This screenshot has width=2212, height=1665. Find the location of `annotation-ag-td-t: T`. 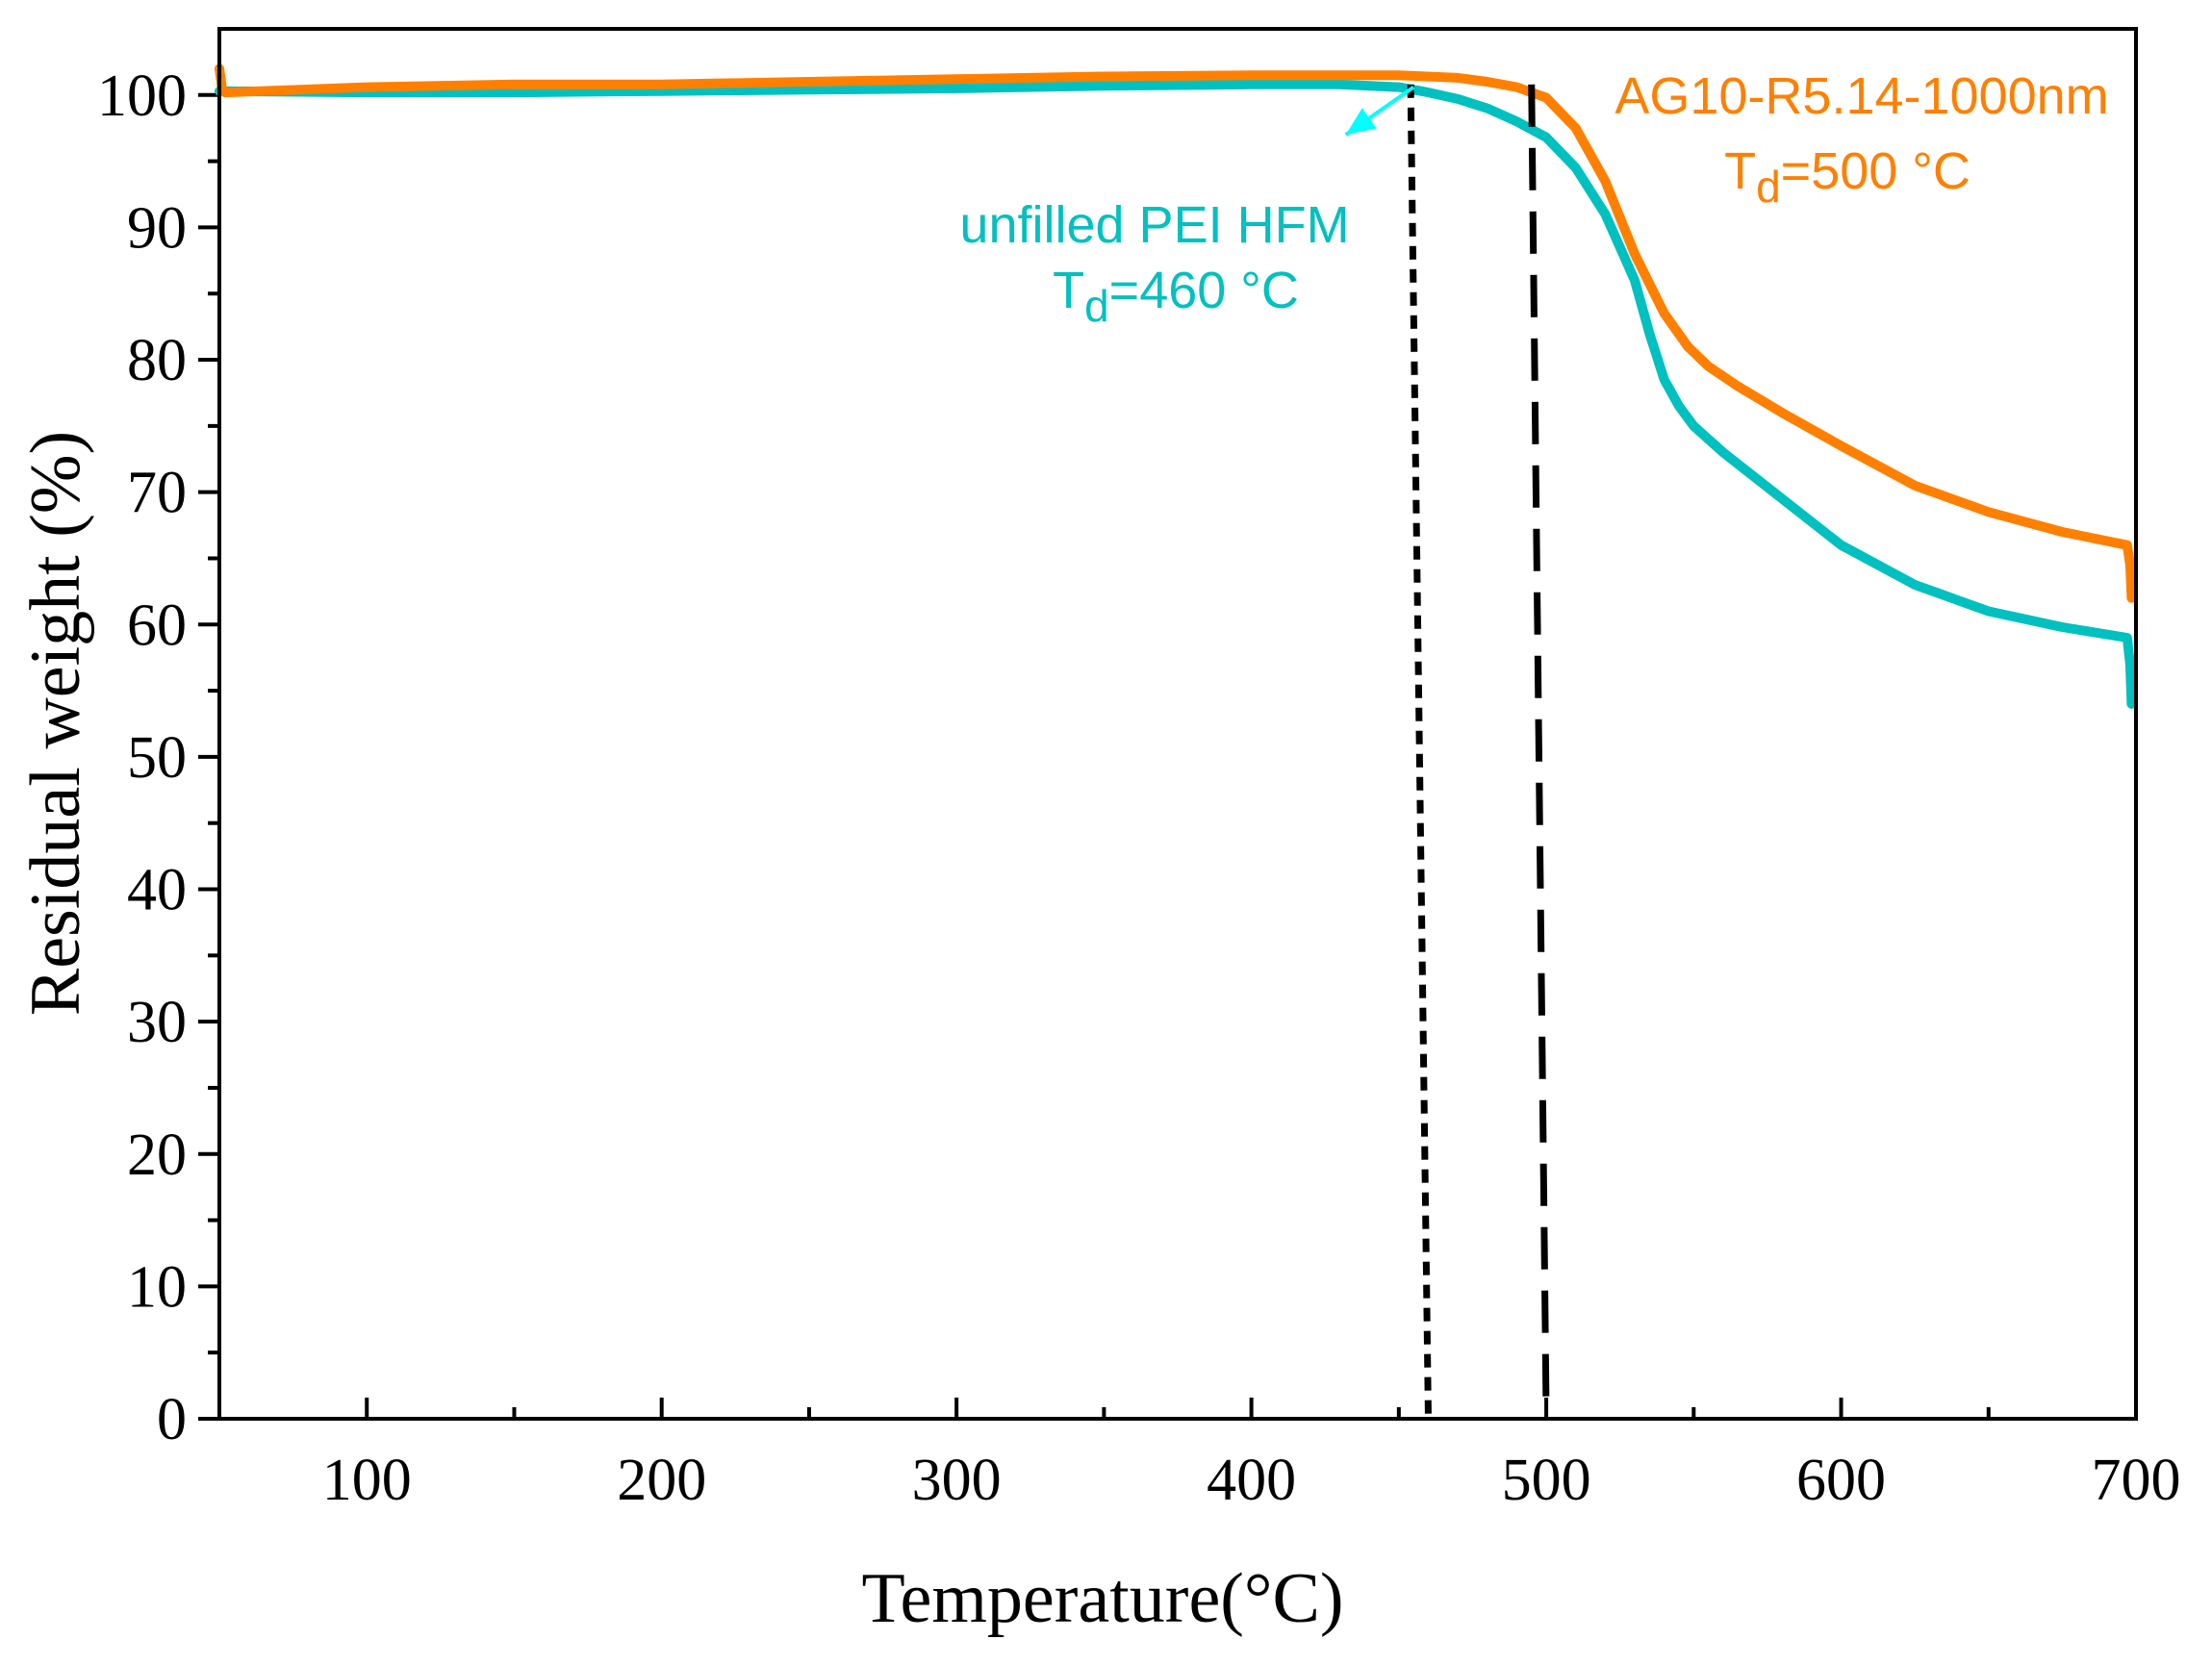

annotation-ag-td-t: T is located at coordinates (1740, 171).